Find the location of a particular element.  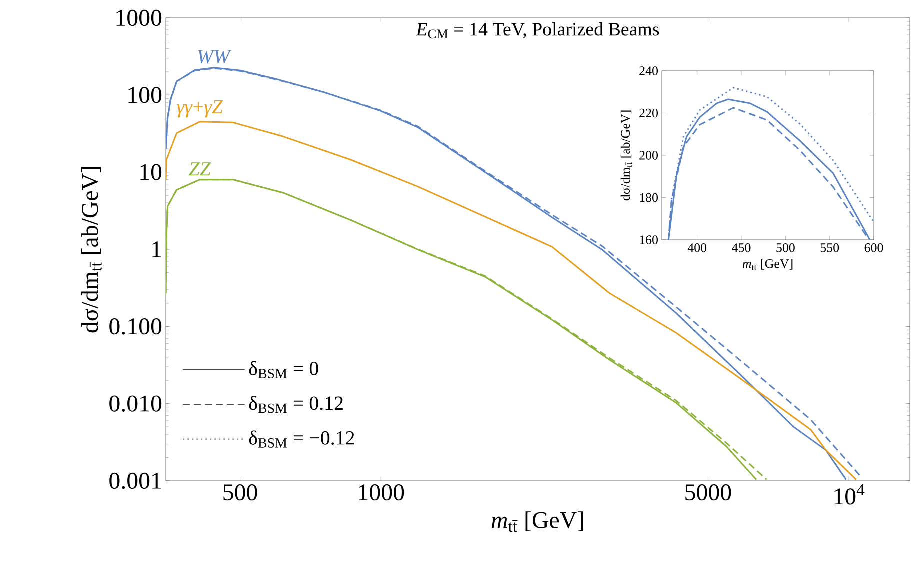

y-tick-label: 10 is located at coordinates (151, 172).